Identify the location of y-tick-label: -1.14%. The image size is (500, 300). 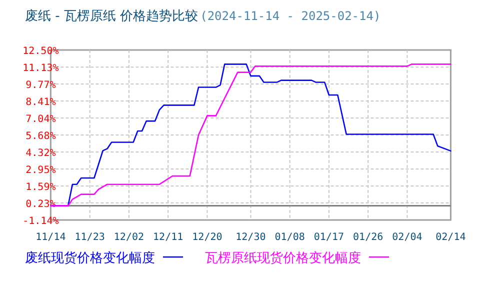
(40, 221).